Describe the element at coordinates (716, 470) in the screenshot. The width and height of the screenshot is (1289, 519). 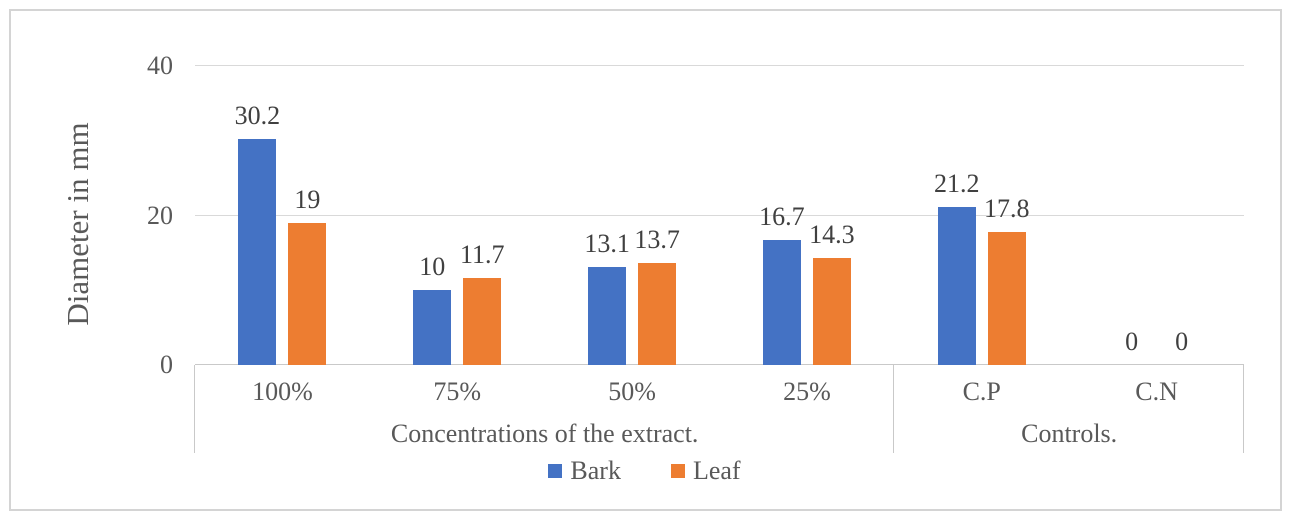
I see `legend-label: Leaf` at that location.